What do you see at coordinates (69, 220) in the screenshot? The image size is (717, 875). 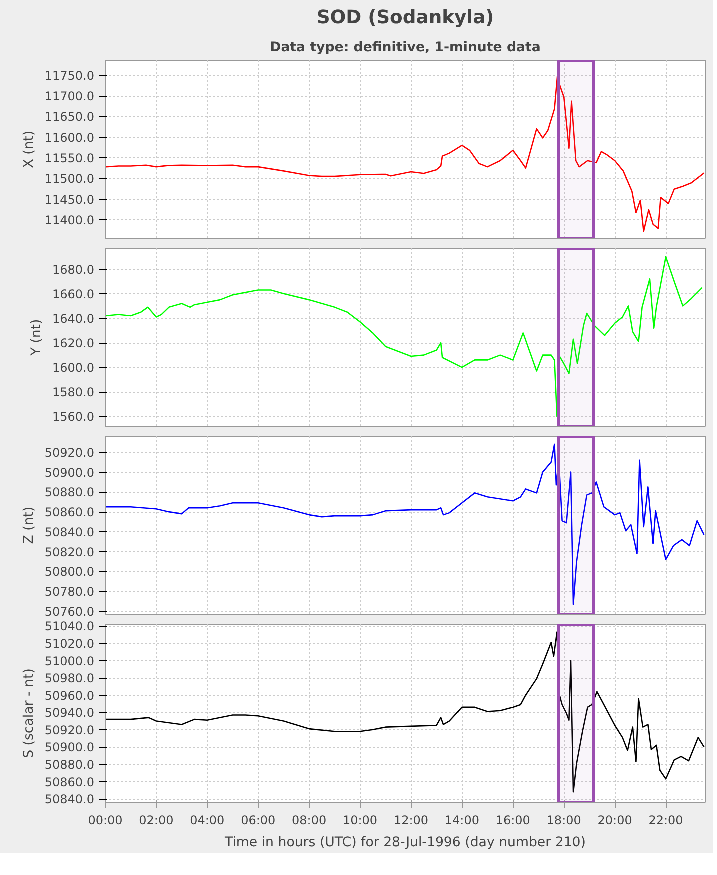 I see `y-tick-label: 11400.0` at bounding box center [69, 220].